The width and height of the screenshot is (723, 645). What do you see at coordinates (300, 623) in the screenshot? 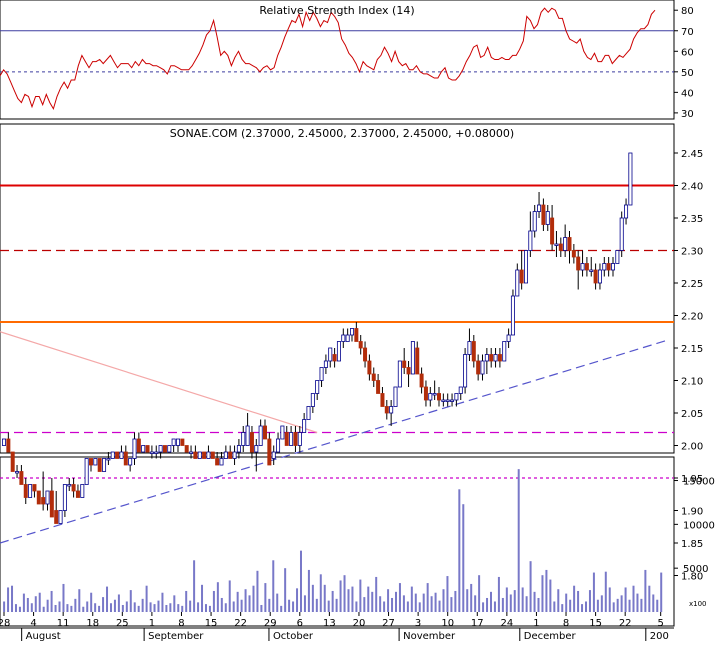
I see `day-tick-label: 6` at bounding box center [300, 623].